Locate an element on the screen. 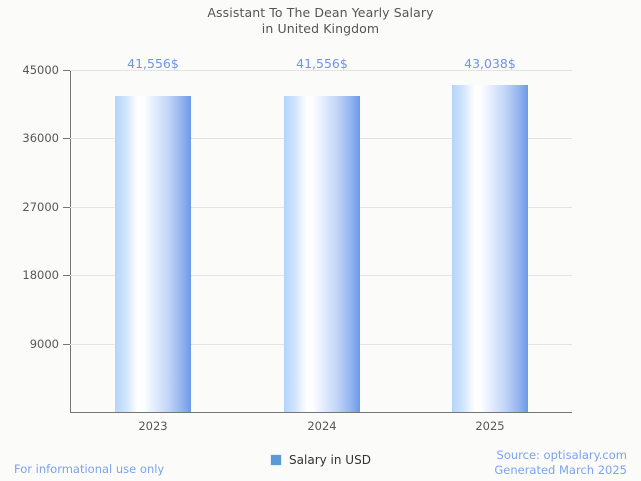 The image size is (641, 481). legend-item-salary-in-usd: Salary in USD is located at coordinates (320, 460).